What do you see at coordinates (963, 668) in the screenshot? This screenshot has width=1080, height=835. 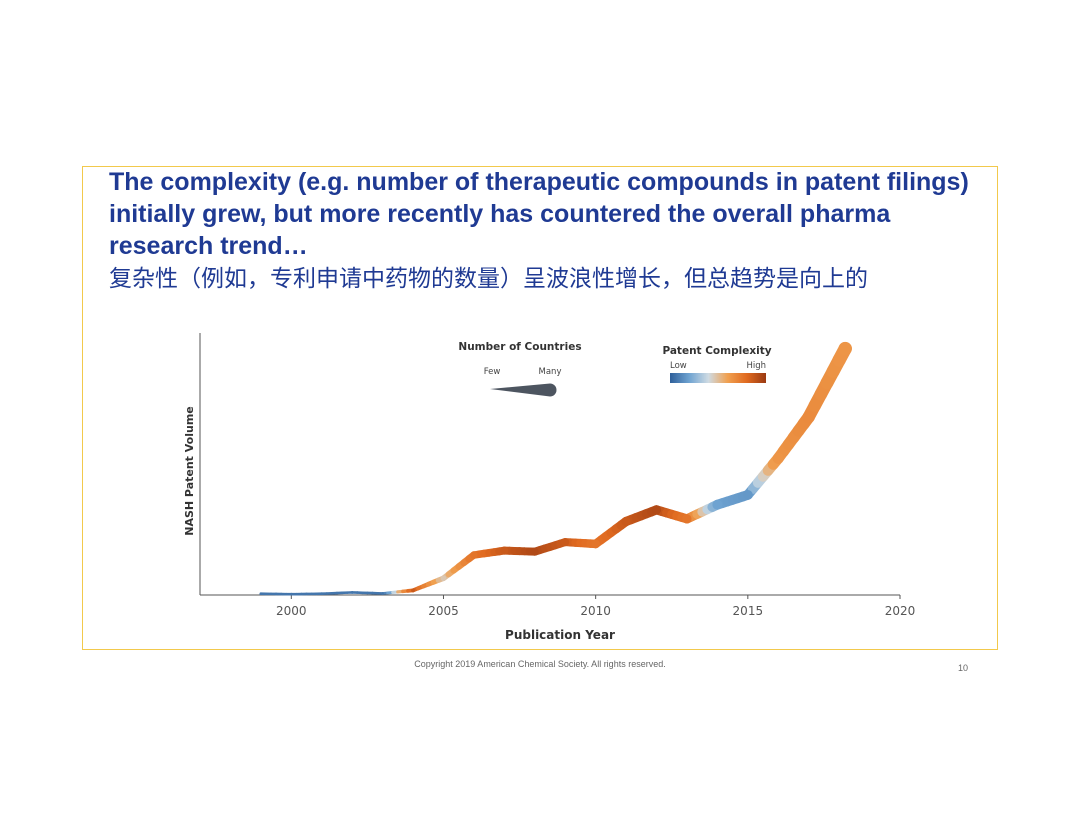 I see `page-number: 10` at bounding box center [963, 668].